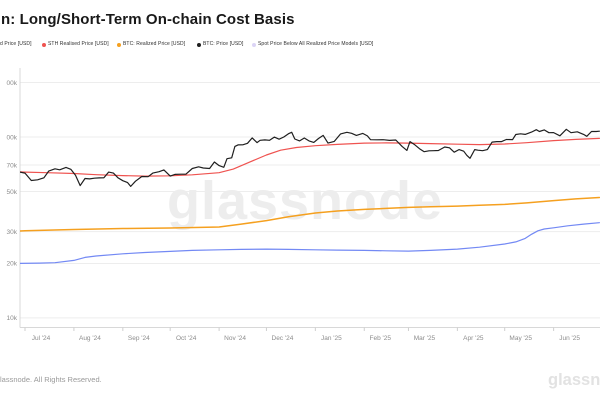 Image resolution: width=600 pixels, height=400 pixels. I want to click on x-axis-label: Oct '24, so click(186, 338).